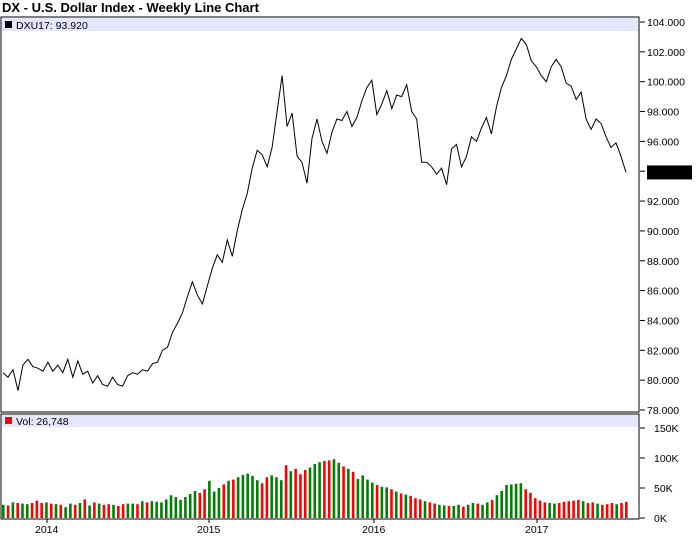 The image size is (700, 536). What do you see at coordinates (663, 351) in the screenshot?
I see `price-y-tick-label: 82.000` at bounding box center [663, 351].